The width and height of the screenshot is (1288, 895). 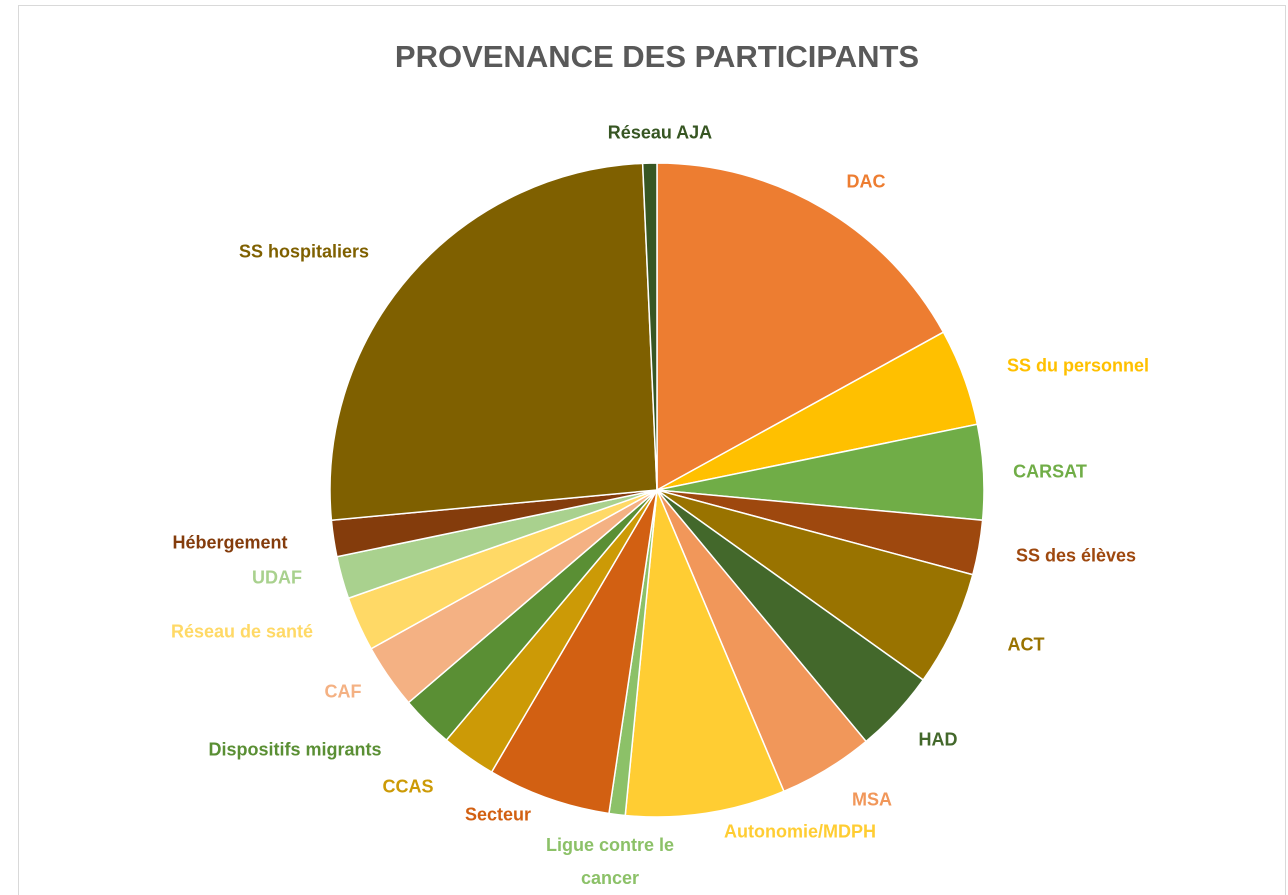 What do you see at coordinates (938, 739) in the screenshot?
I see `slice-label: HAD` at bounding box center [938, 739].